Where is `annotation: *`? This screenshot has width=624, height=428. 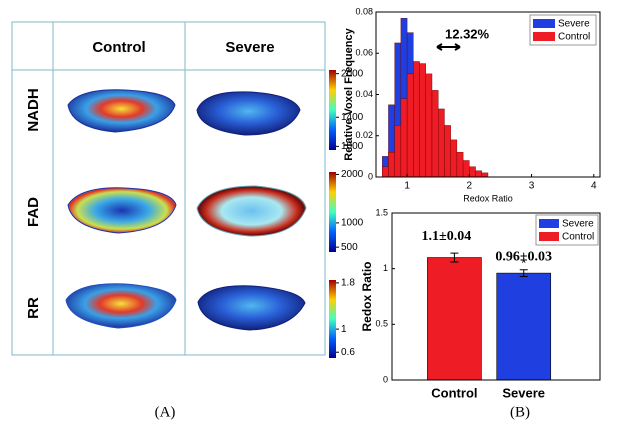 annotation: * is located at coordinates (524, 262).